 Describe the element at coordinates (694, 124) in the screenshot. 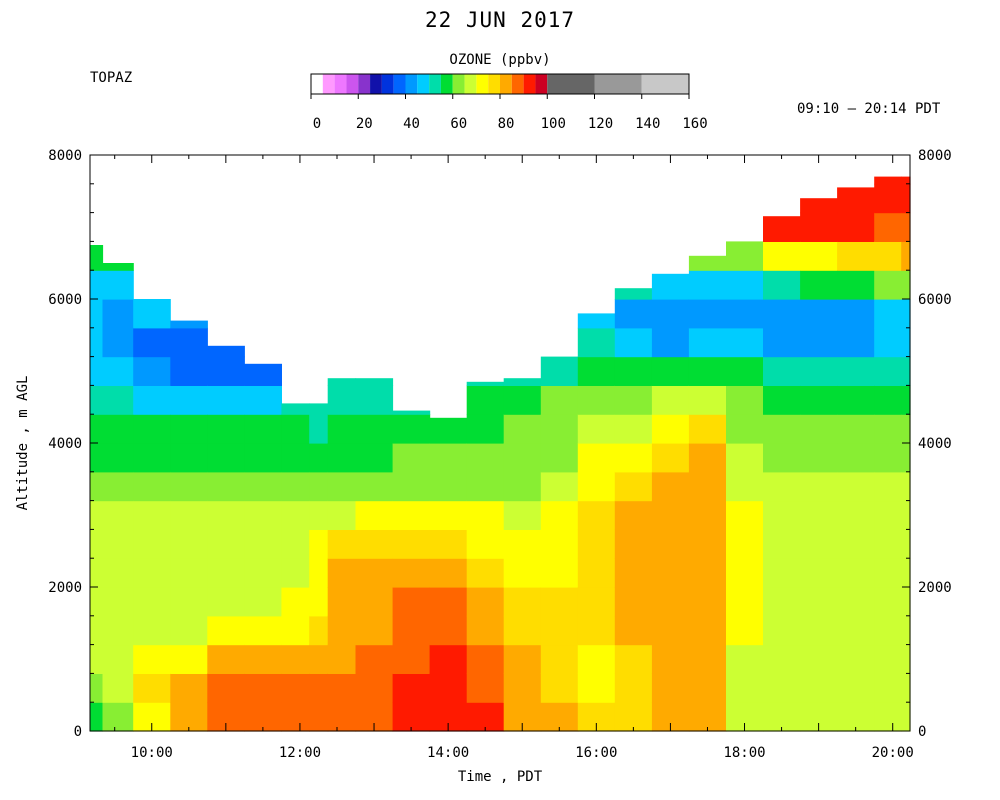

I see `colorbar-tick-label: 160` at that location.